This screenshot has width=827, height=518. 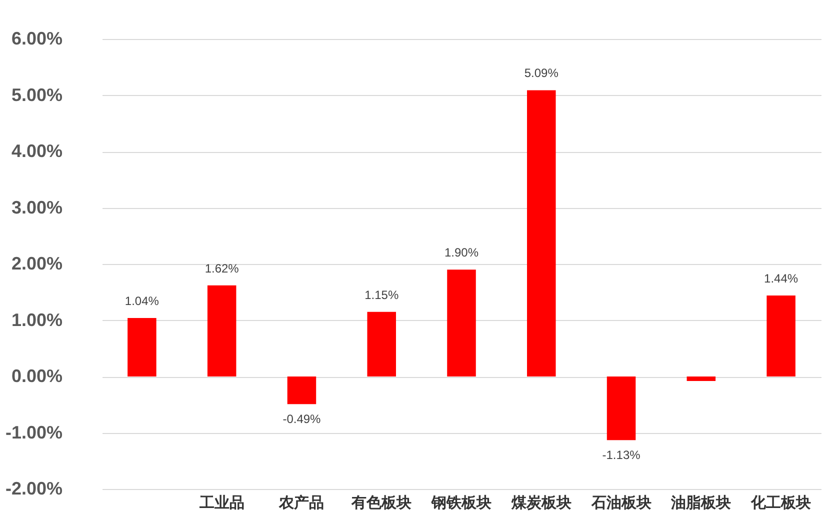 What do you see at coordinates (541, 73) in the screenshot?
I see `data-label: 5.09%` at bounding box center [541, 73].